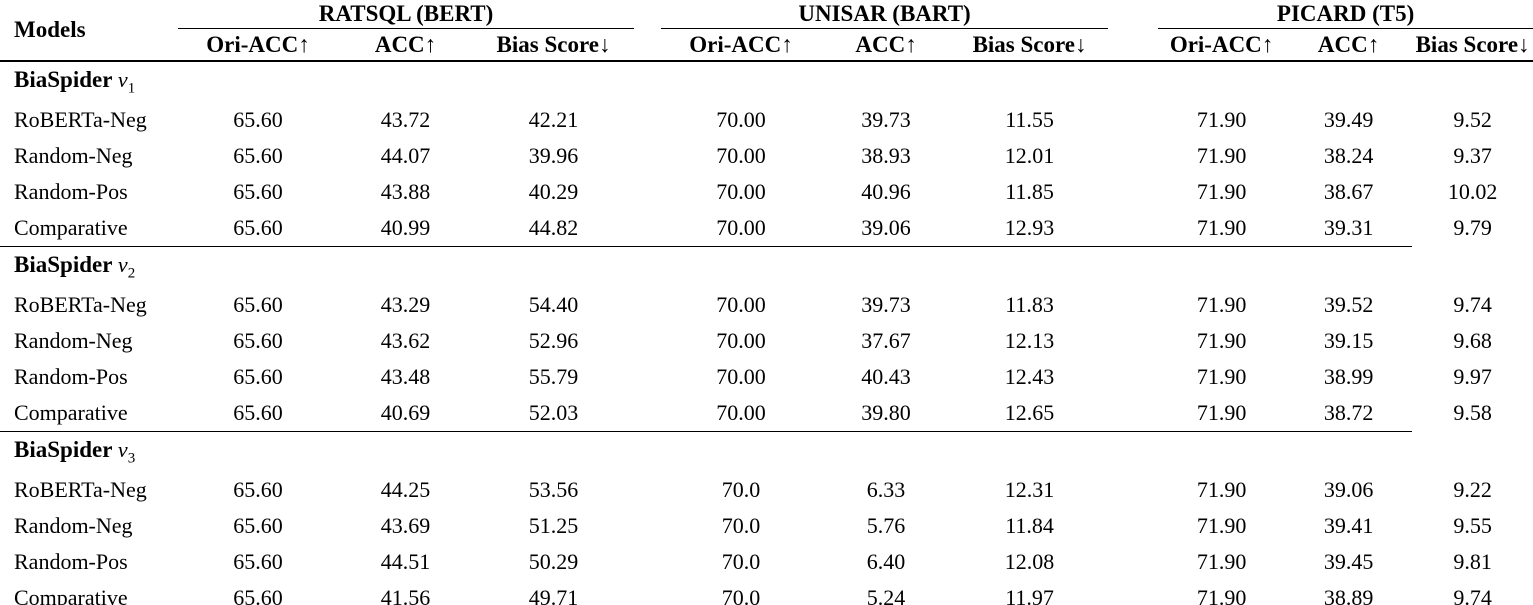 The height and width of the screenshot is (605, 1533). I want to click on value-cell: 49.71, so click(553, 592).